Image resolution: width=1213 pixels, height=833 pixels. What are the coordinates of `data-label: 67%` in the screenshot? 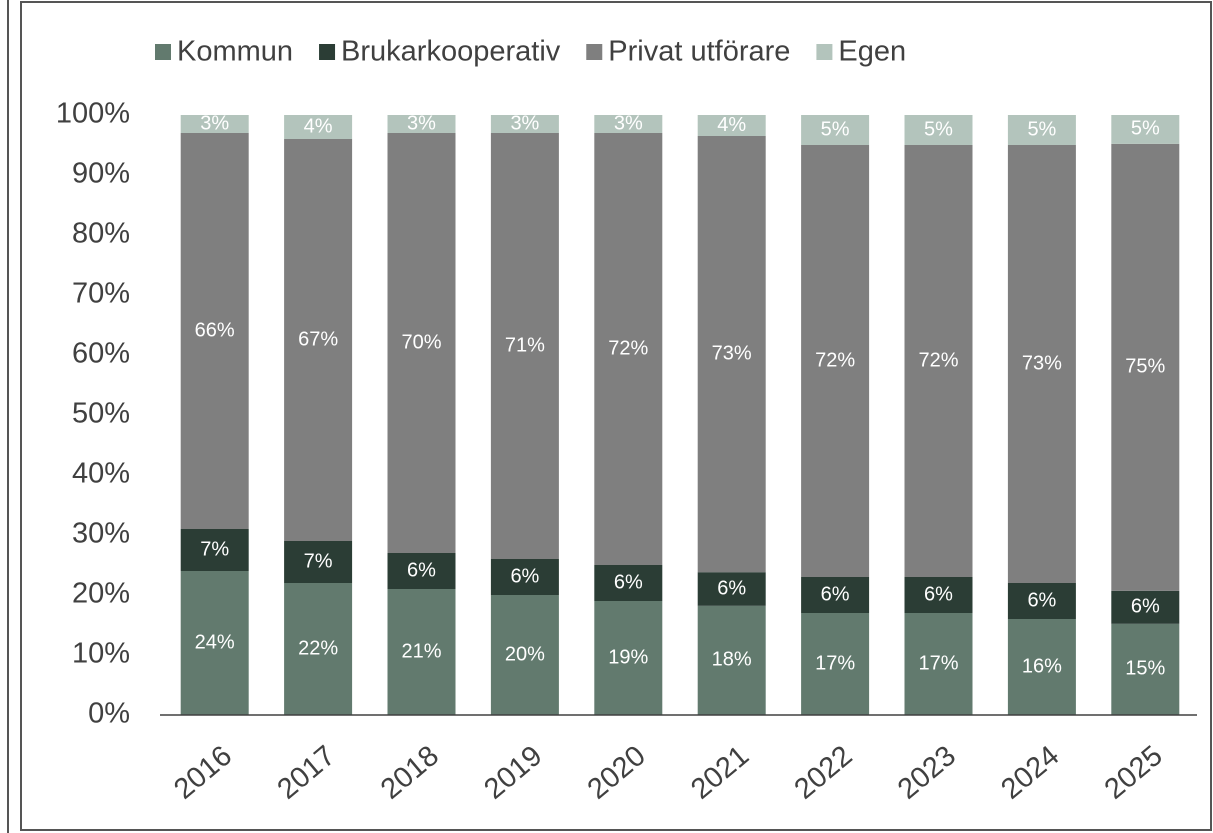 It's located at (318, 339).